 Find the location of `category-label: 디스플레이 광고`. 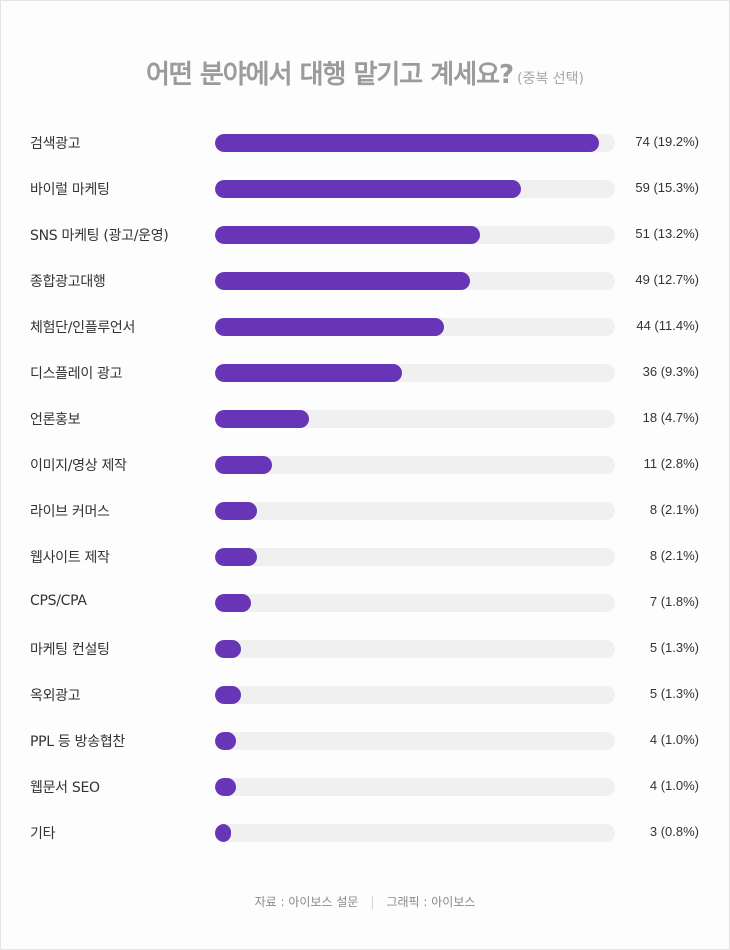

category-label: 디스플레이 광고 is located at coordinates (76, 374).